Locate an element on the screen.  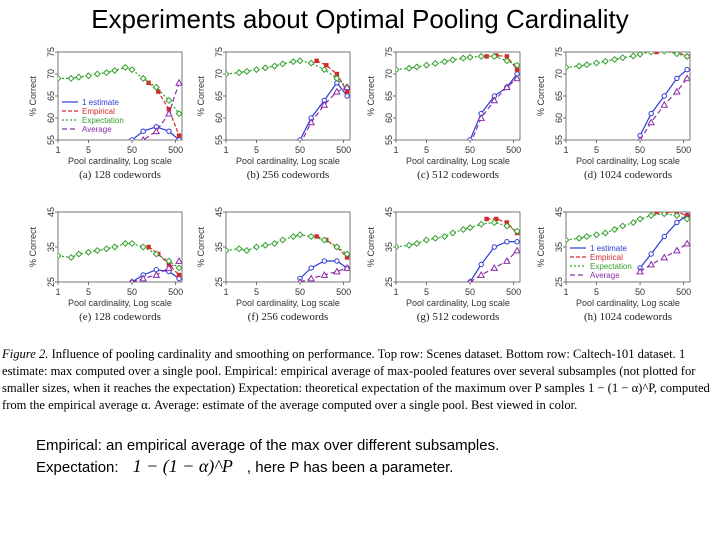
legend-entry: Expectation is located at coordinates (611, 266).